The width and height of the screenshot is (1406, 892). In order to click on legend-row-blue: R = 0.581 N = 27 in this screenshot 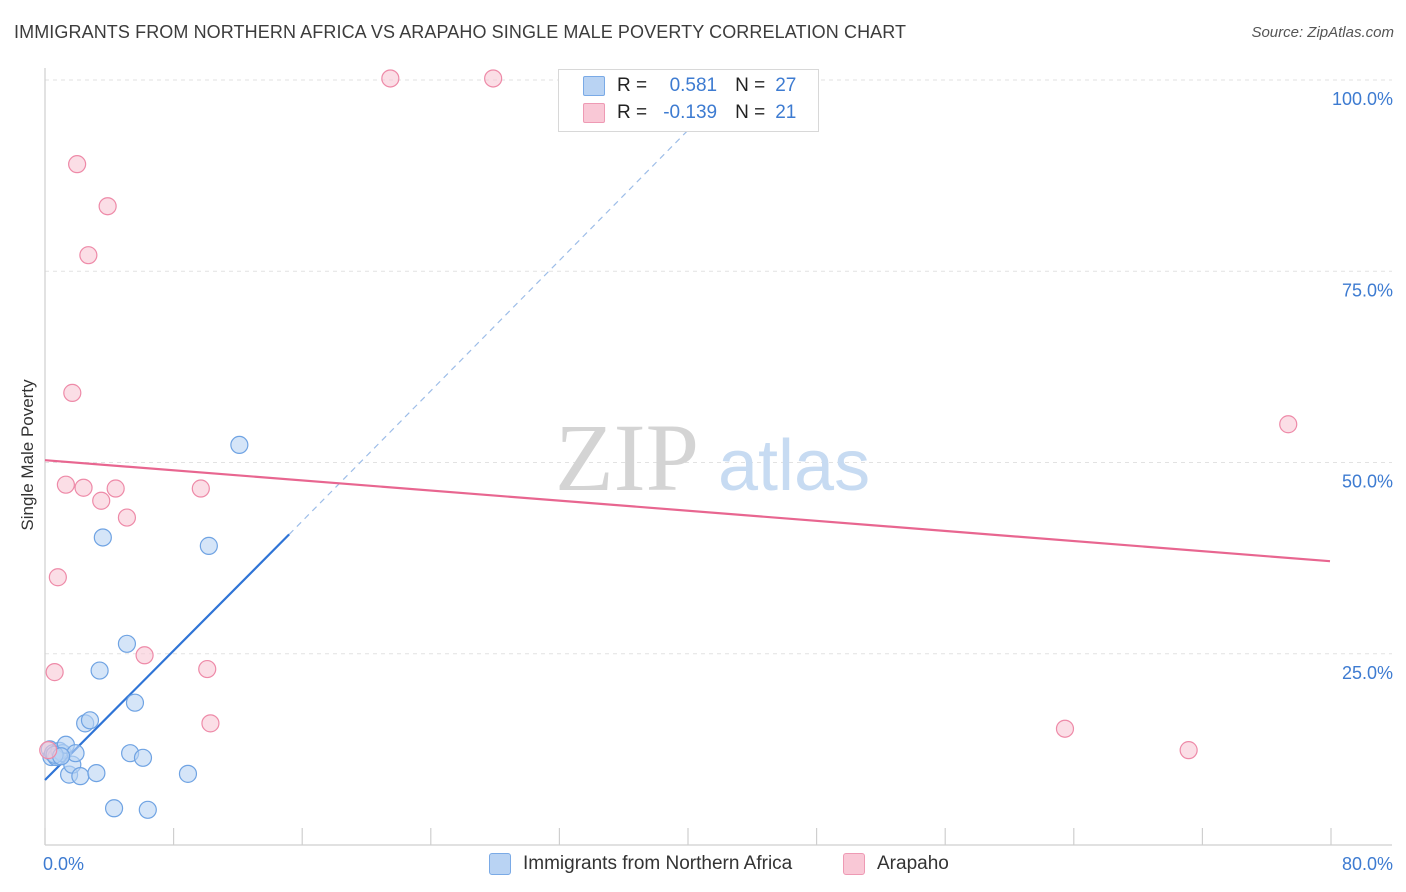, I will do `click(690, 86)`.